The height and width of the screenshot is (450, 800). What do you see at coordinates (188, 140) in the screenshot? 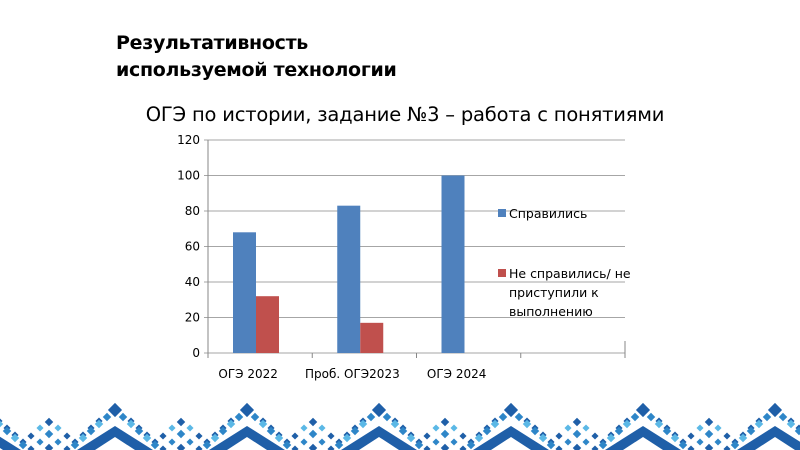
I see `y-tick-label: 120` at bounding box center [188, 140].